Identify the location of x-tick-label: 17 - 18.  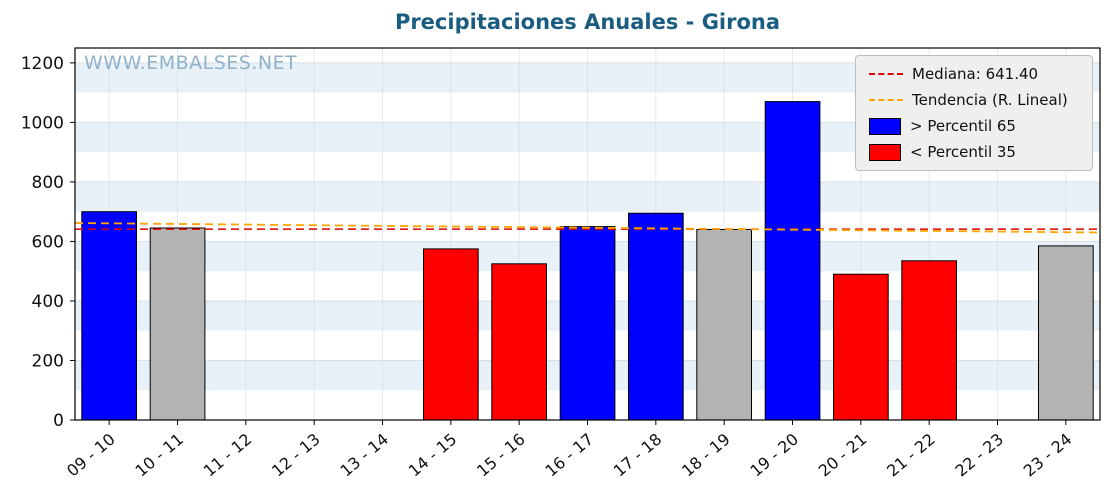
(638, 455).